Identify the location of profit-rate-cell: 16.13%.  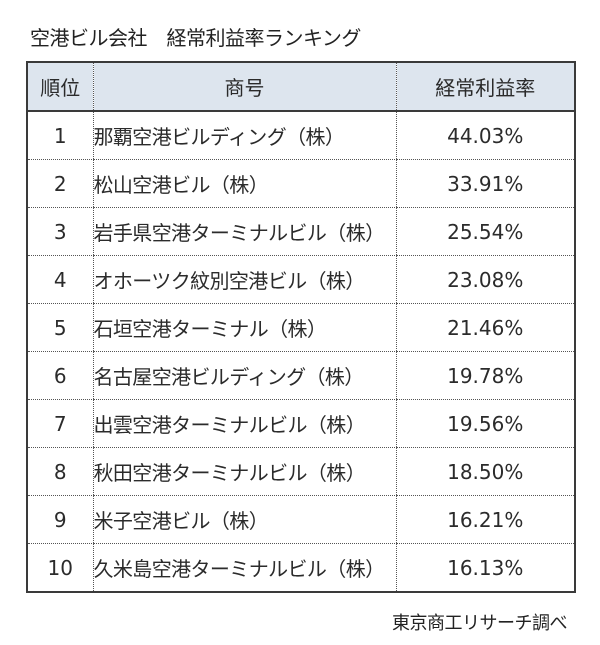
(485, 567).